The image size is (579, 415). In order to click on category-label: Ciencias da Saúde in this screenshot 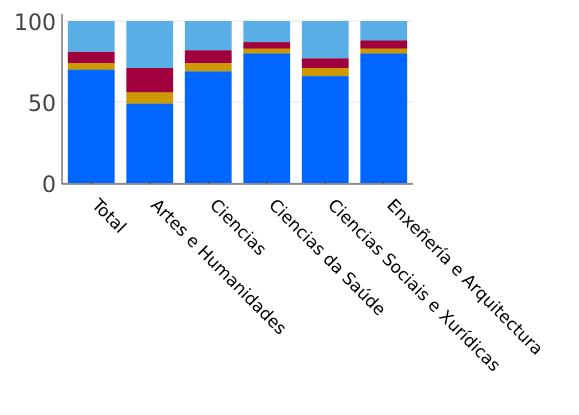, I will do `click(326, 257)`.